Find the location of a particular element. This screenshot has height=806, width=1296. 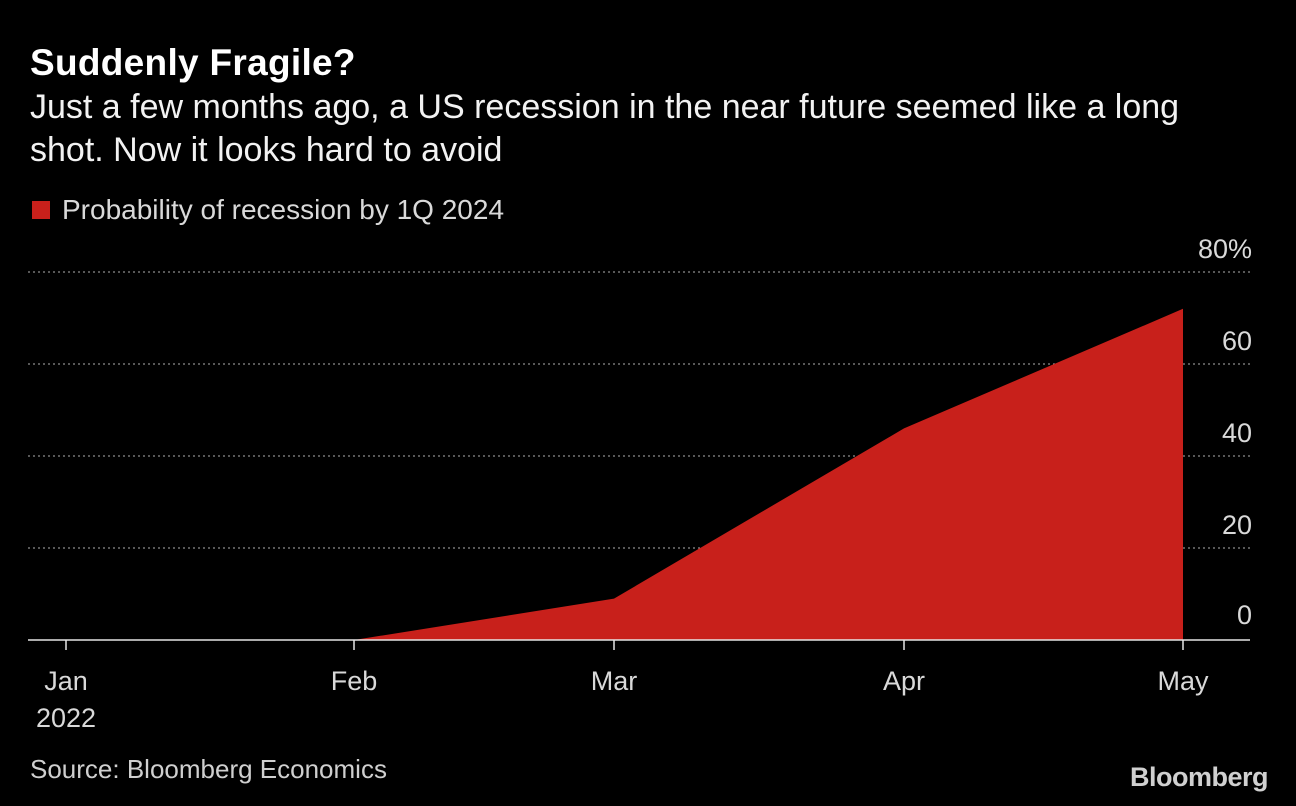

x-axis-tick-labels: Jan Feb Mar Apr May 2022 is located at coordinates (622, 699).